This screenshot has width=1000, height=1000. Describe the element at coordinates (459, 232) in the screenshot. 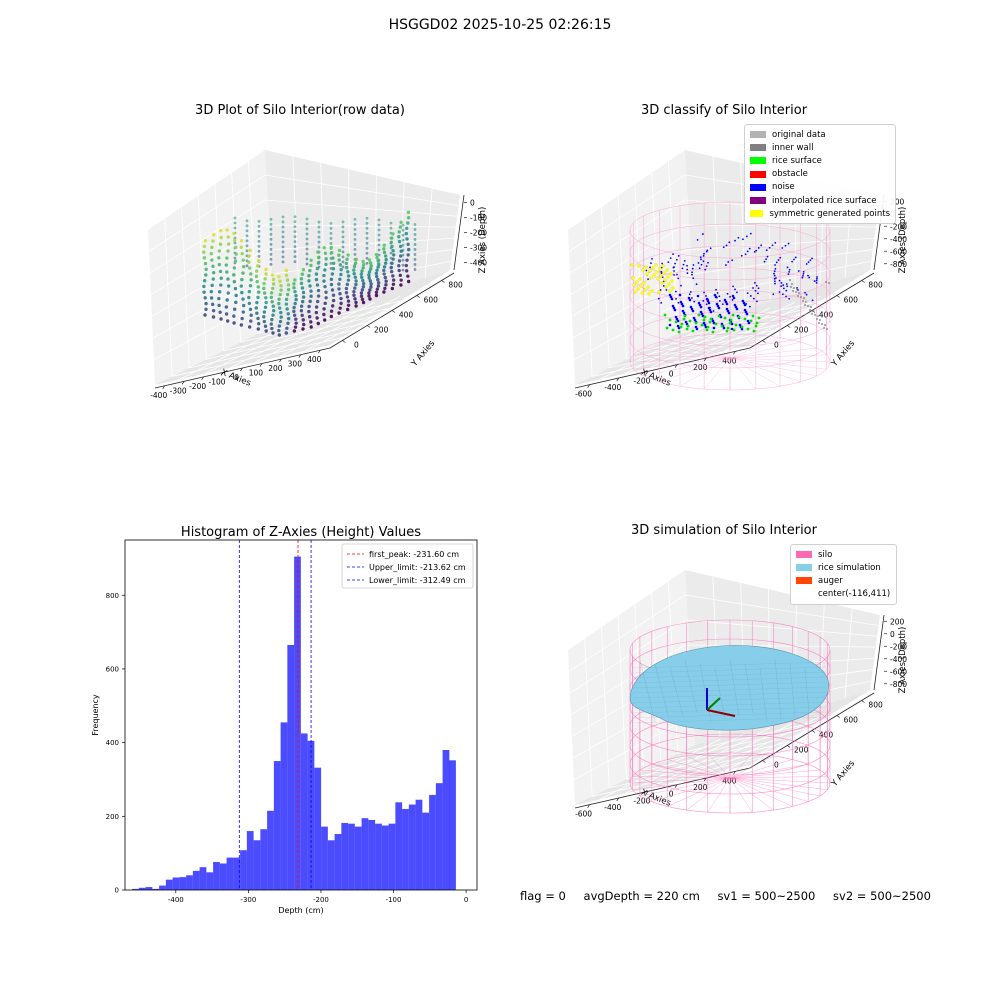

I see `z-axis-line` at that location.